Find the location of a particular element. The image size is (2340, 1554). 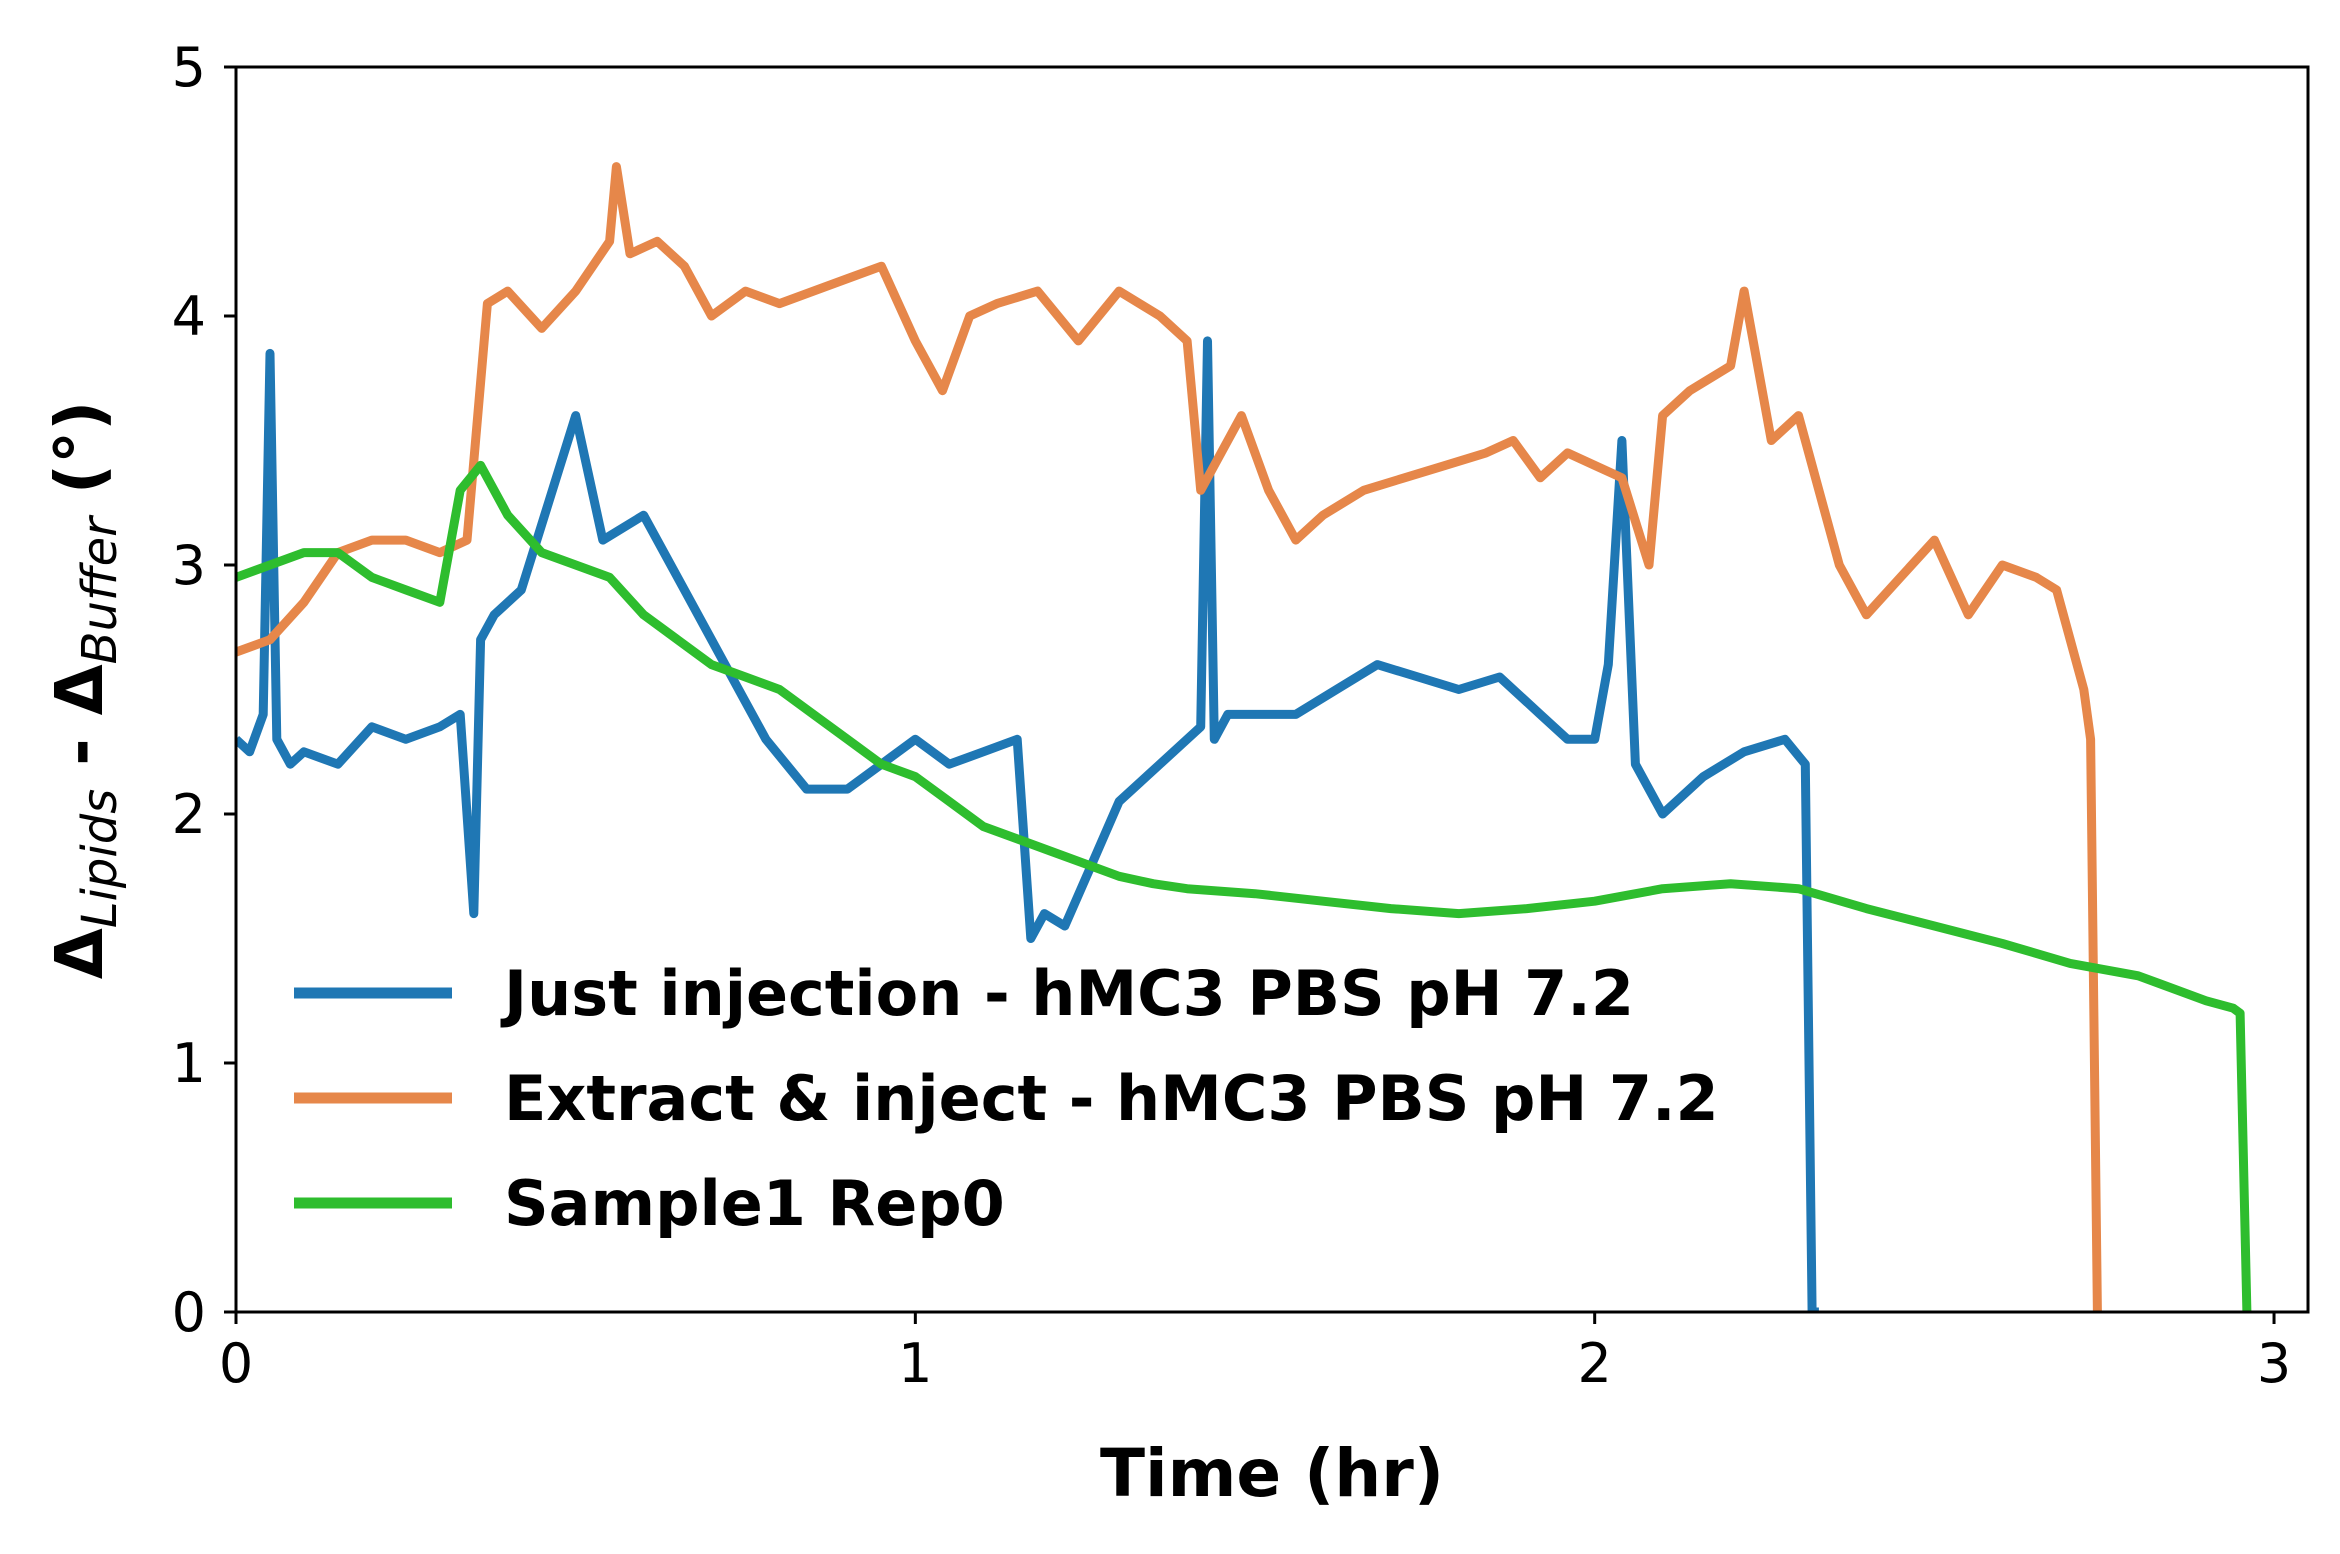

y-tick-label-1: 1 is located at coordinates (189, 1063).